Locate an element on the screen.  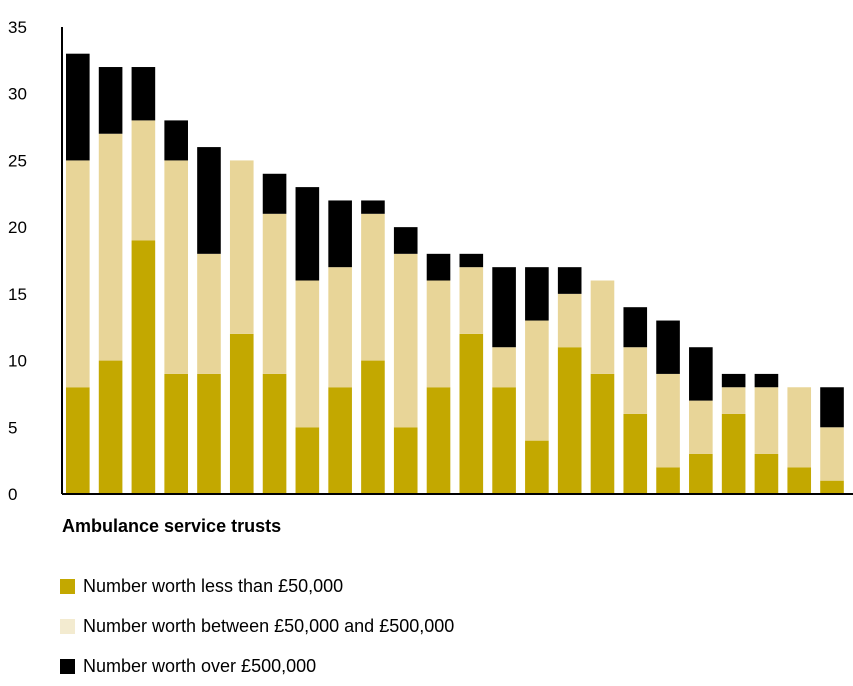
y-axis-ticks: 0 5 10 15 20 25 30 35 is located at coordinates (17, 261).